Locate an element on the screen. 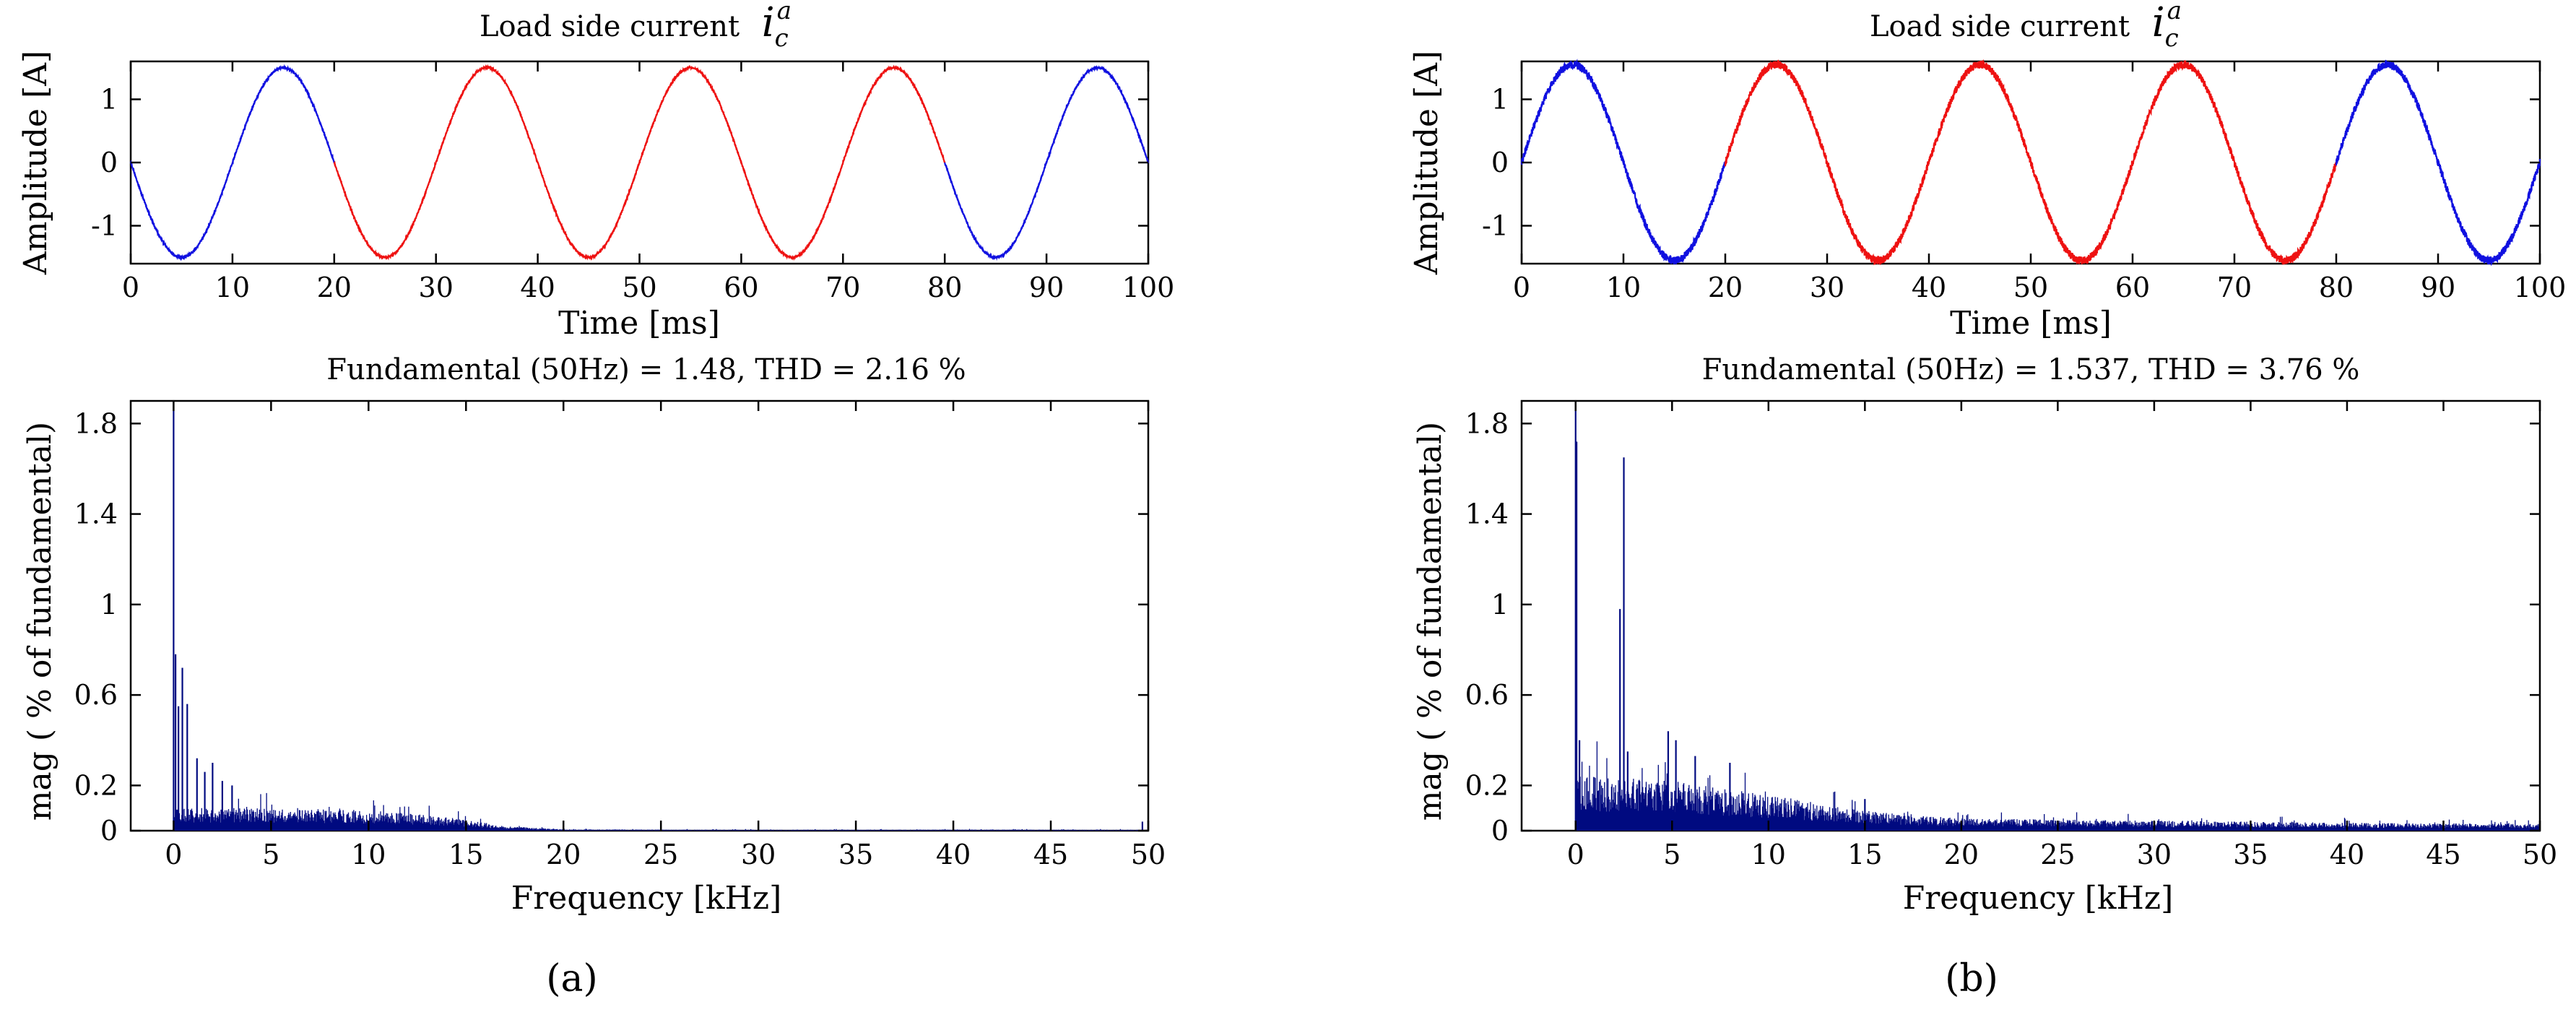 This screenshot has width=2576, height=1012. spectrum-title-b: Fundamental (50Hz) = 1.537, THD = 3.76 % is located at coordinates (2031, 369).